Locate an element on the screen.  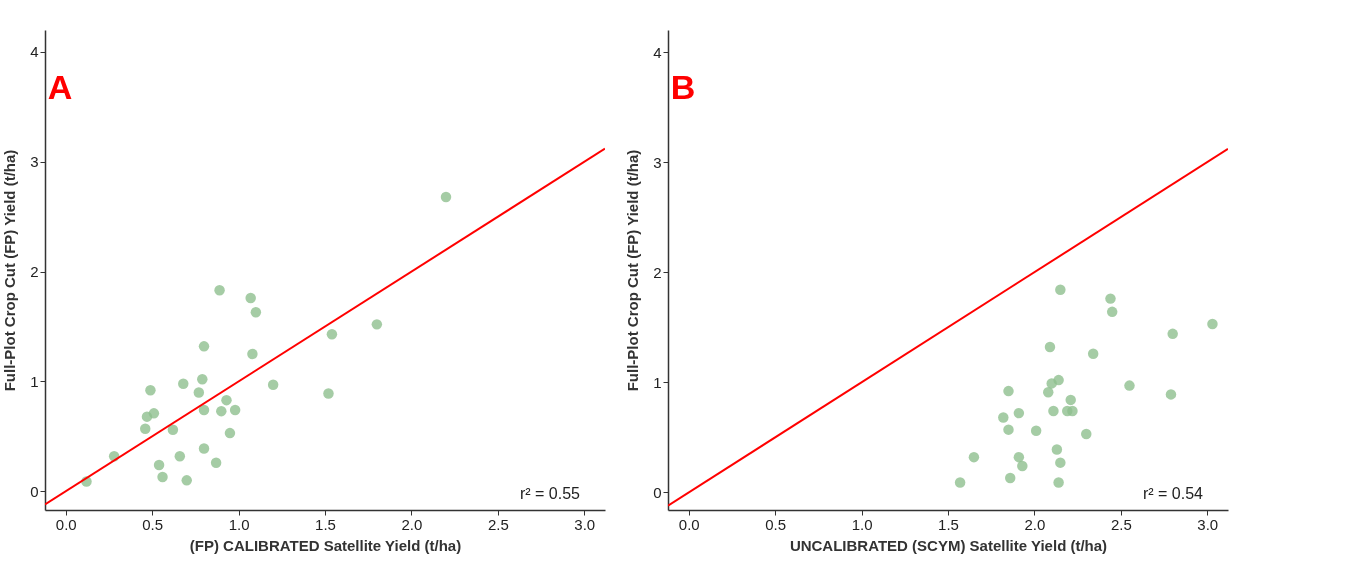
x-axis-title: UNCALIBRATED (SCYM) Satellite Yield (t/ha) is located at coordinates (948, 545).